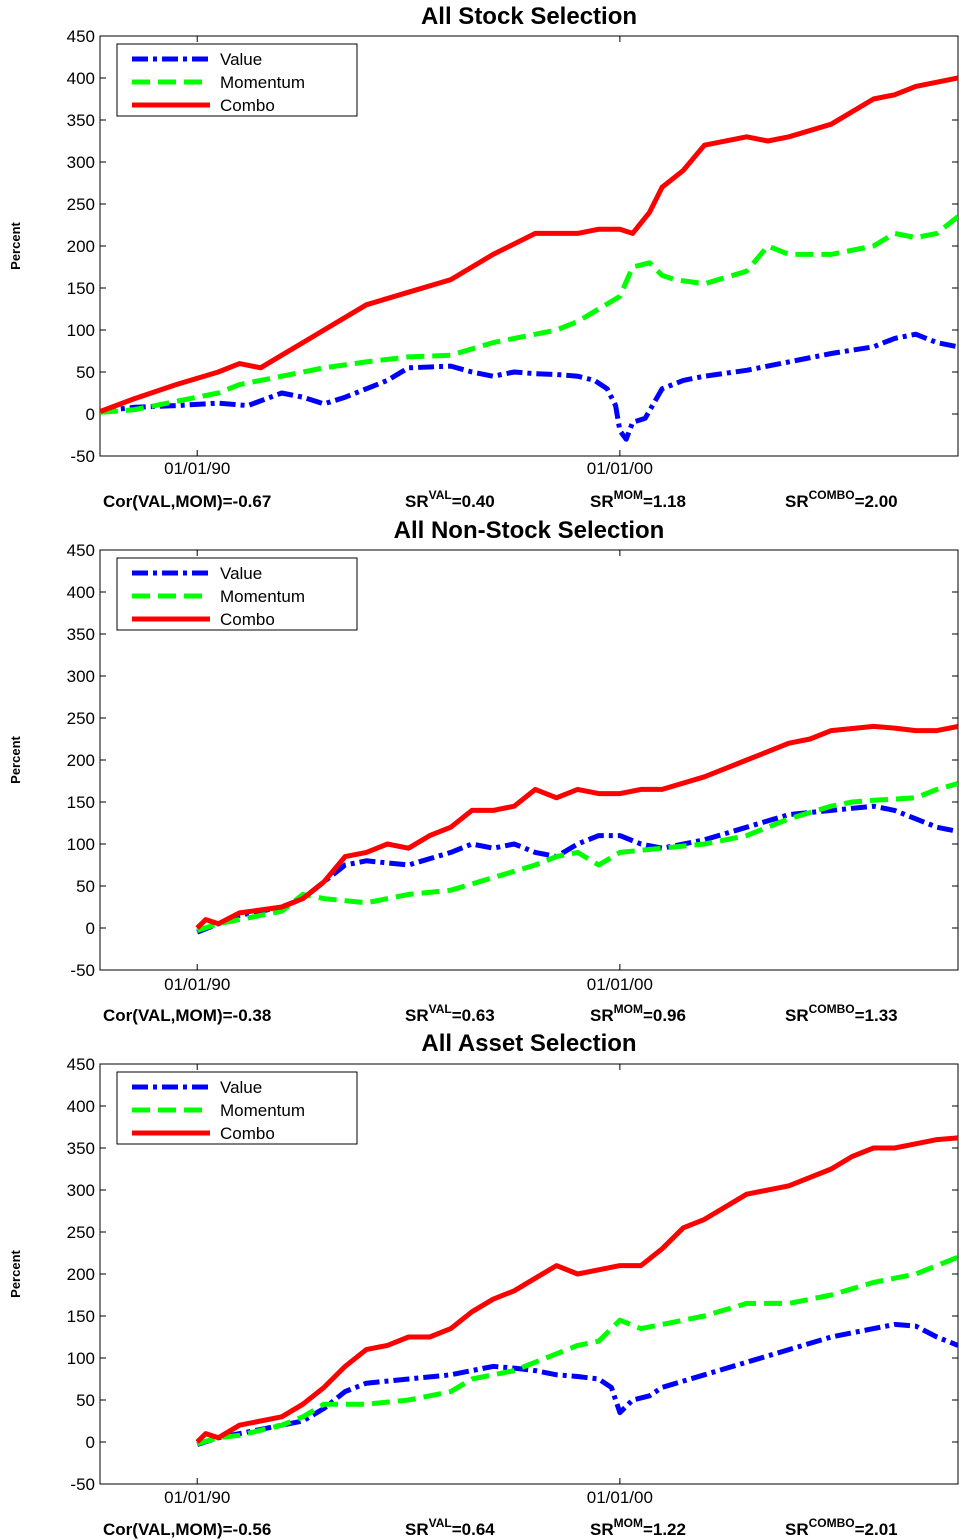 The width and height of the screenshot is (970, 1540). I want to click on chart-title: All Non-Stock Selection, so click(529, 530).